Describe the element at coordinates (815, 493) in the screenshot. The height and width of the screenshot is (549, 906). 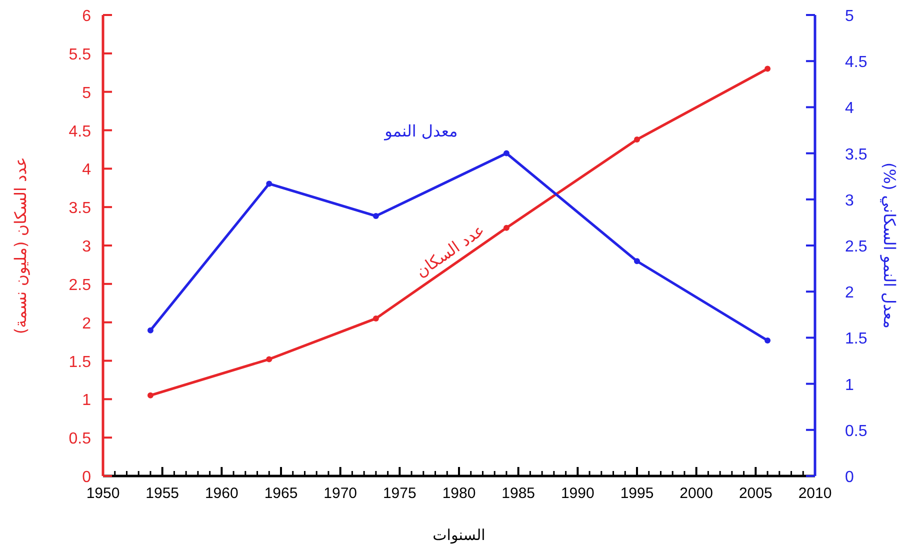
I see `x-tick-label: 2010` at that location.